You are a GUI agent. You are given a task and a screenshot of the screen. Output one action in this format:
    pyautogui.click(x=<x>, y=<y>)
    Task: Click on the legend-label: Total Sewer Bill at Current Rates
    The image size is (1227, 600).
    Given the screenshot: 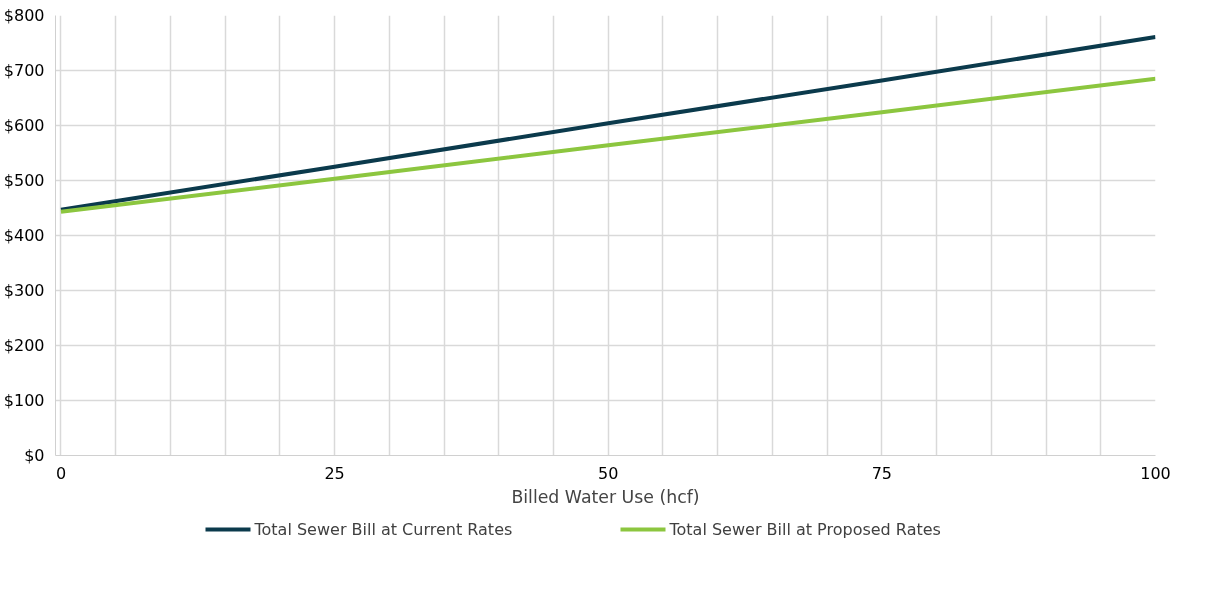 What is the action you would take?
    pyautogui.click(x=383, y=529)
    